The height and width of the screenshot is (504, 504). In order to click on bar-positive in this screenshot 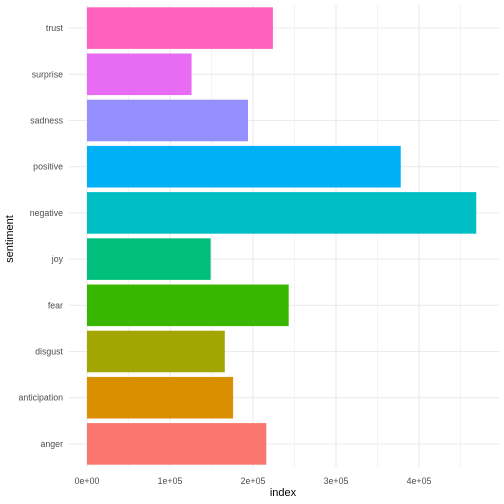, I will do `click(244, 166)`.